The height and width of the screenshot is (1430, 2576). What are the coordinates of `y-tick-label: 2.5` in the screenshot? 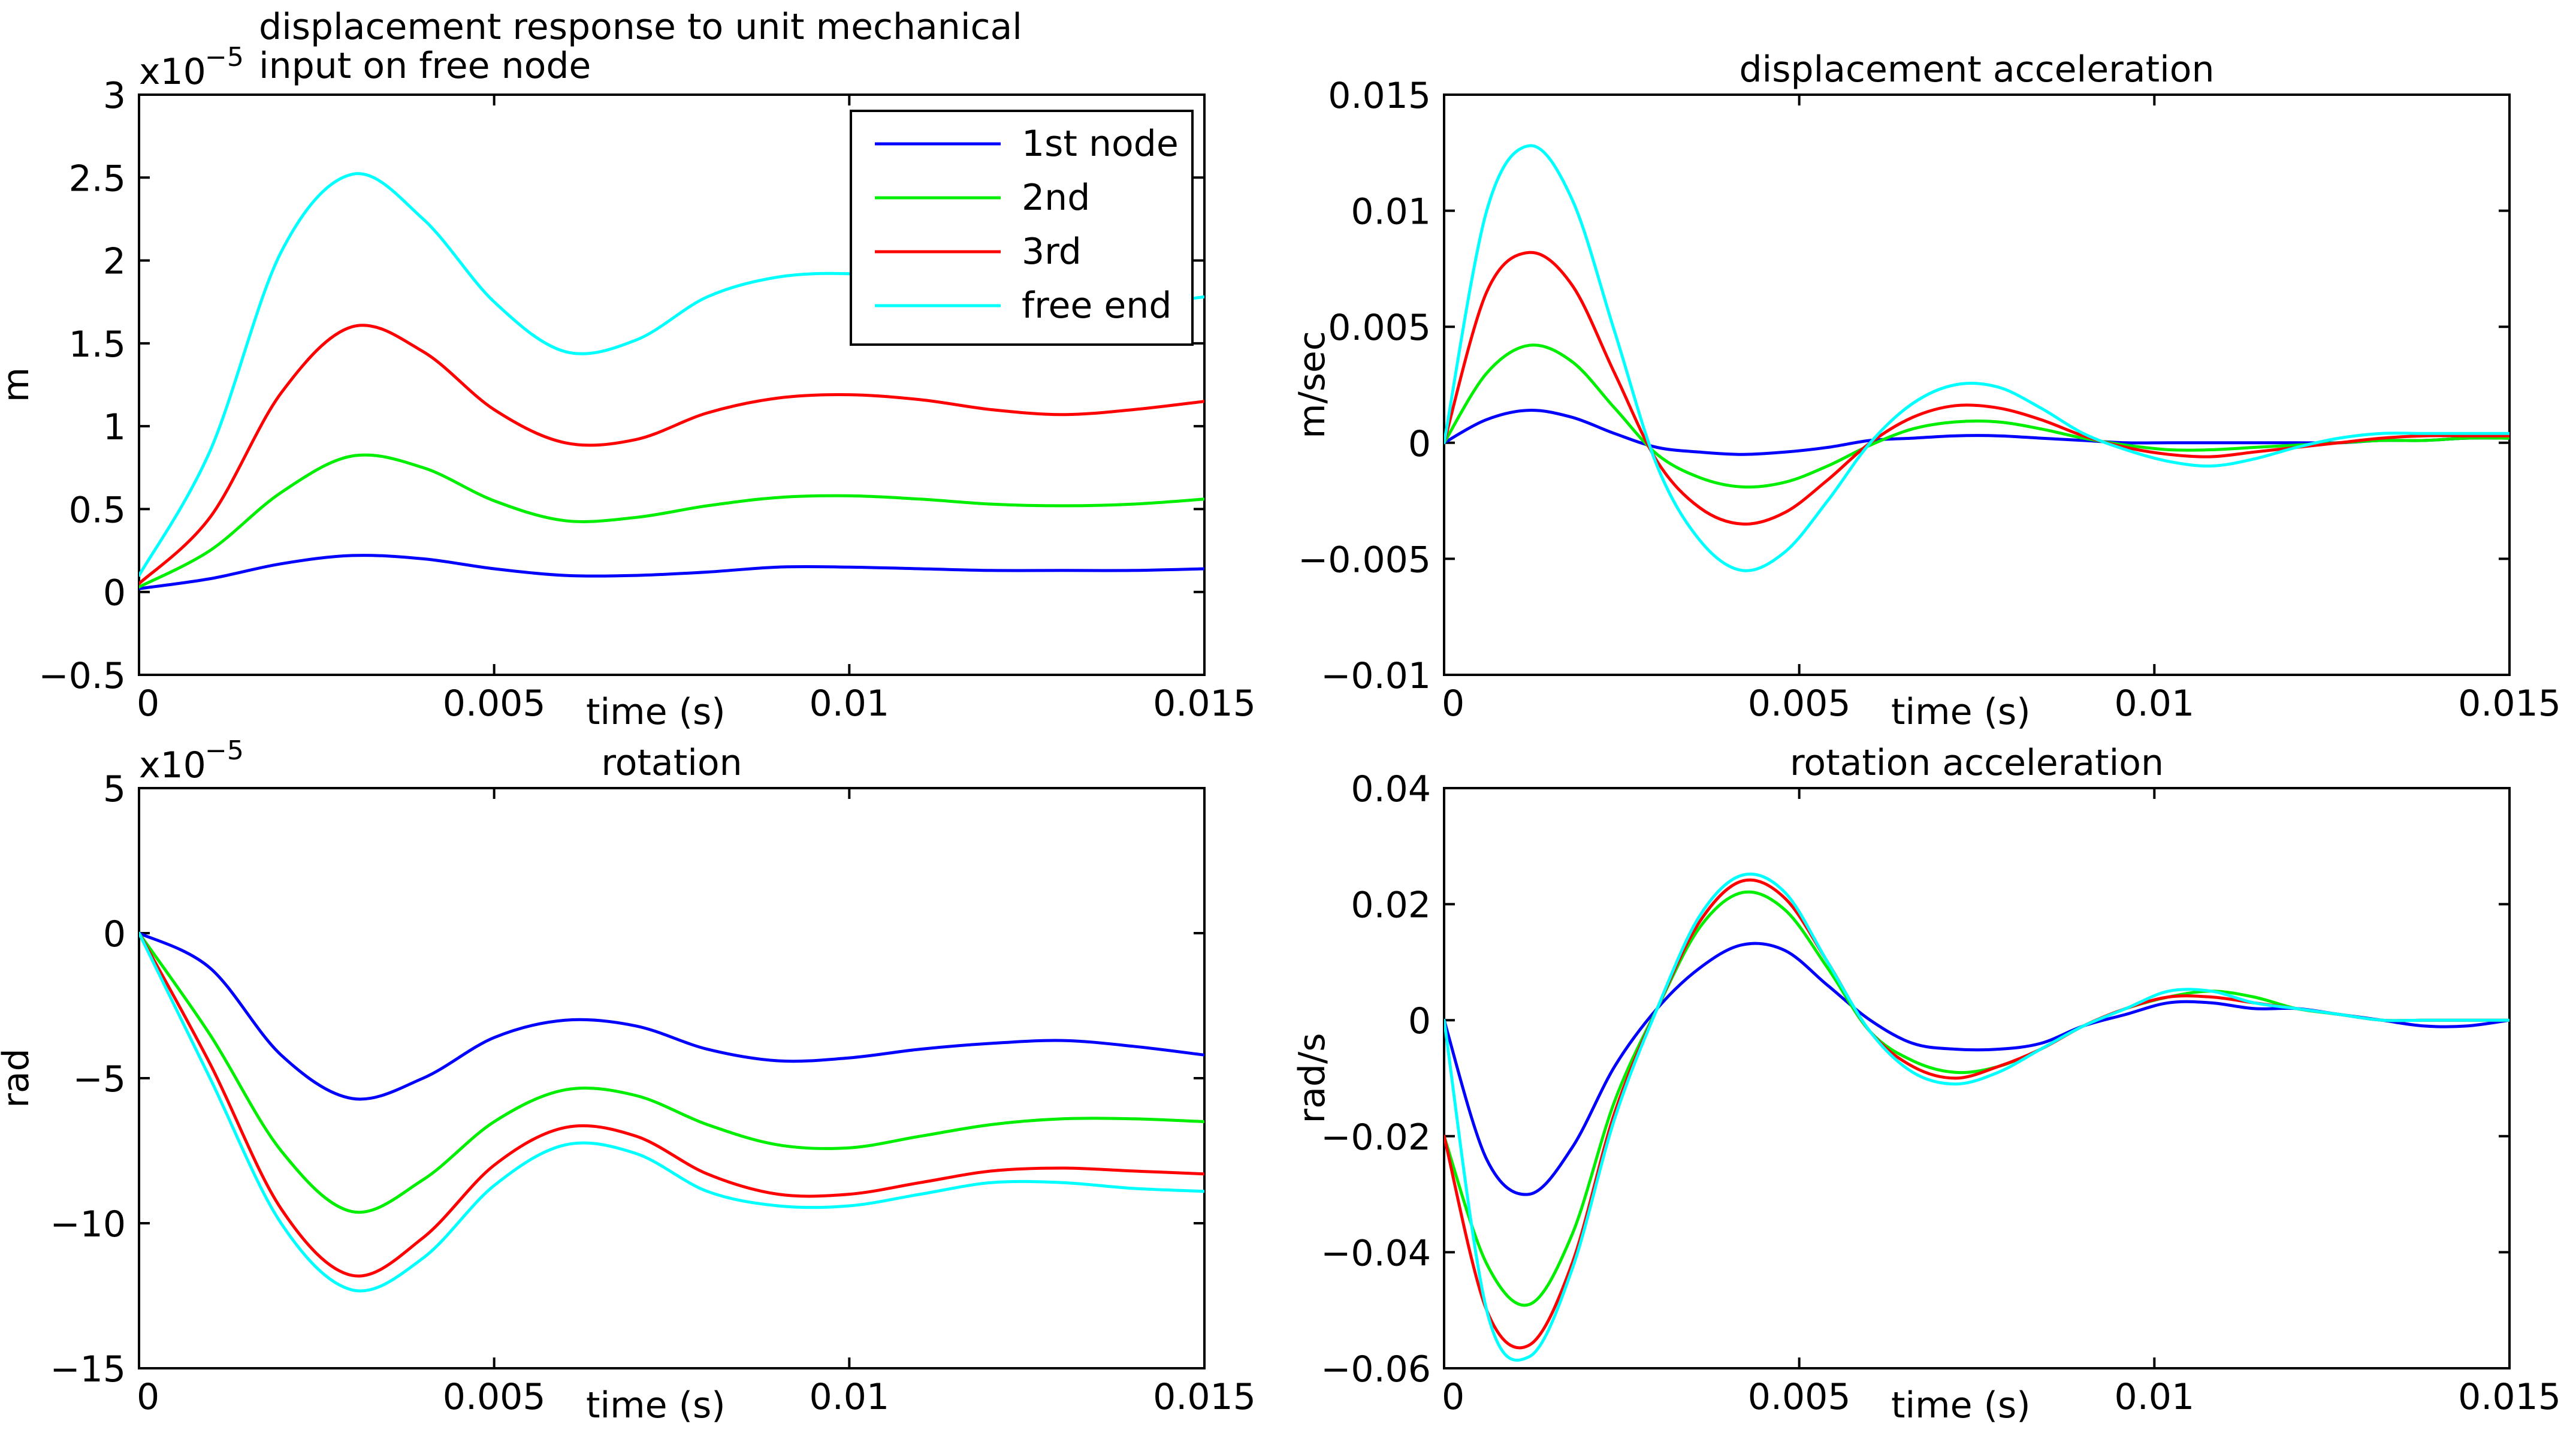 It's located at (98, 179).